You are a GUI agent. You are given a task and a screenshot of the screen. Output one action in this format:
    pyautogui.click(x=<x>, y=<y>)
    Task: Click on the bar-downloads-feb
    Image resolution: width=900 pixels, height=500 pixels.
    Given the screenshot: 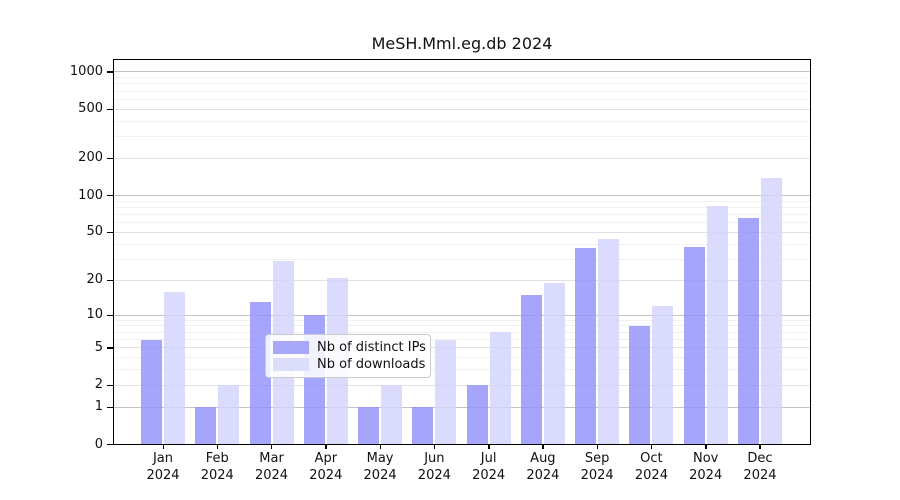 What is the action you would take?
    pyautogui.click(x=229, y=415)
    